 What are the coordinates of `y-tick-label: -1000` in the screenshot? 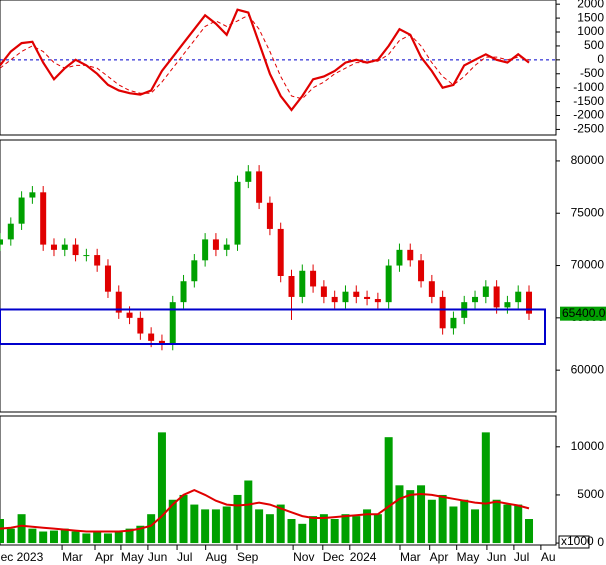 It's located at (588, 87).